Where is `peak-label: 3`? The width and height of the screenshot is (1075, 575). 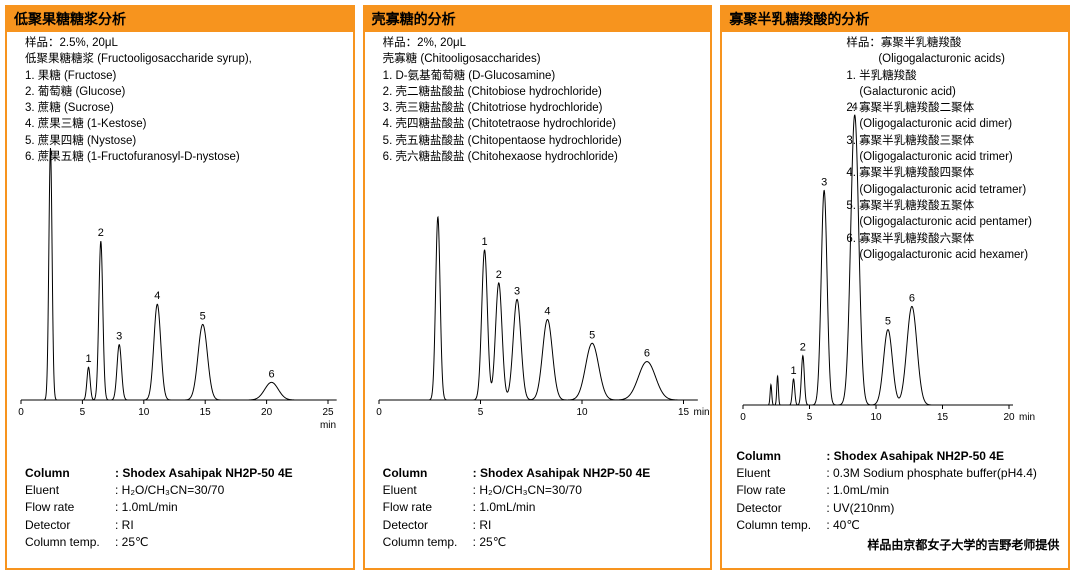 peak-label: 3 is located at coordinates (824, 182).